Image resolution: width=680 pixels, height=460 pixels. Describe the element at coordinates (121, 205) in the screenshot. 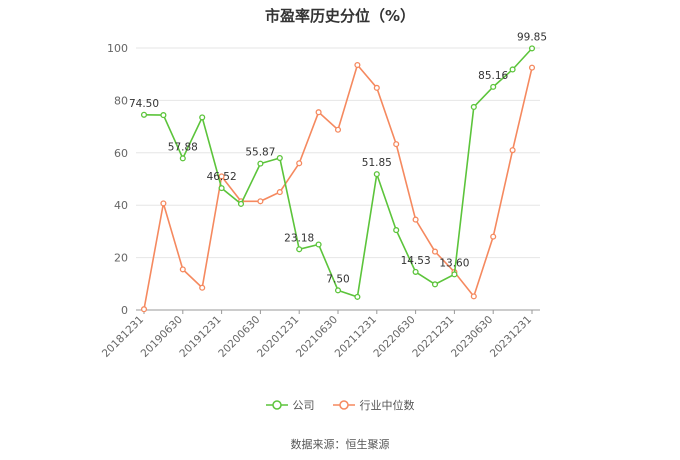

I see `y-tick-label: 40` at that location.